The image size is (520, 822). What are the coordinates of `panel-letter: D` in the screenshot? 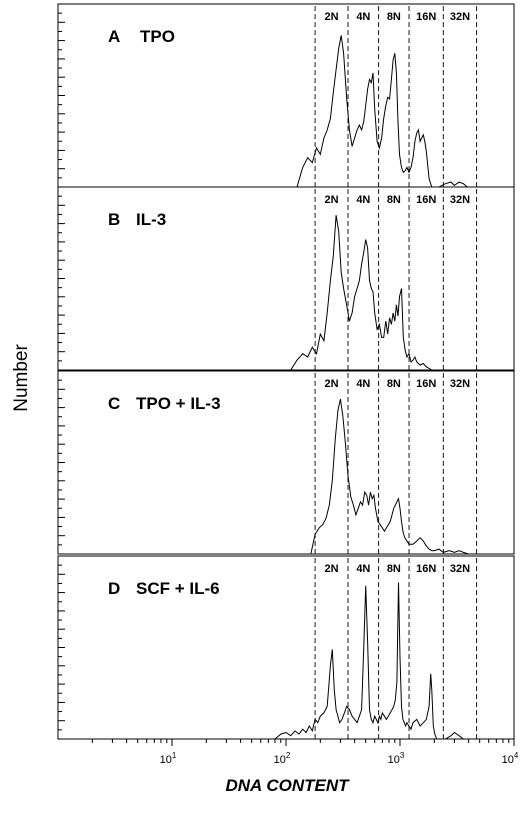 It's located at (114, 588).